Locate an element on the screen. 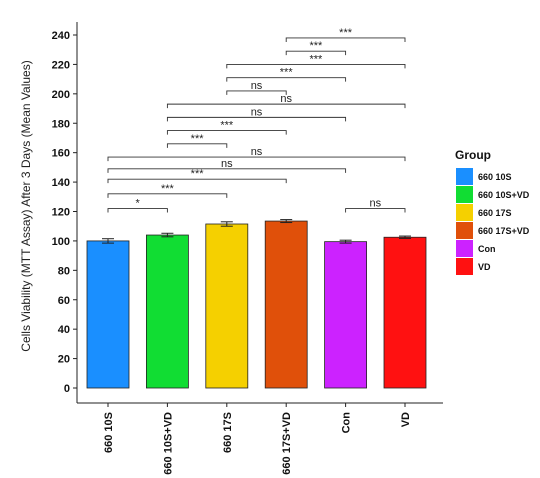 This screenshot has width=540, height=478. legend-item-label: VD is located at coordinates (484, 267).